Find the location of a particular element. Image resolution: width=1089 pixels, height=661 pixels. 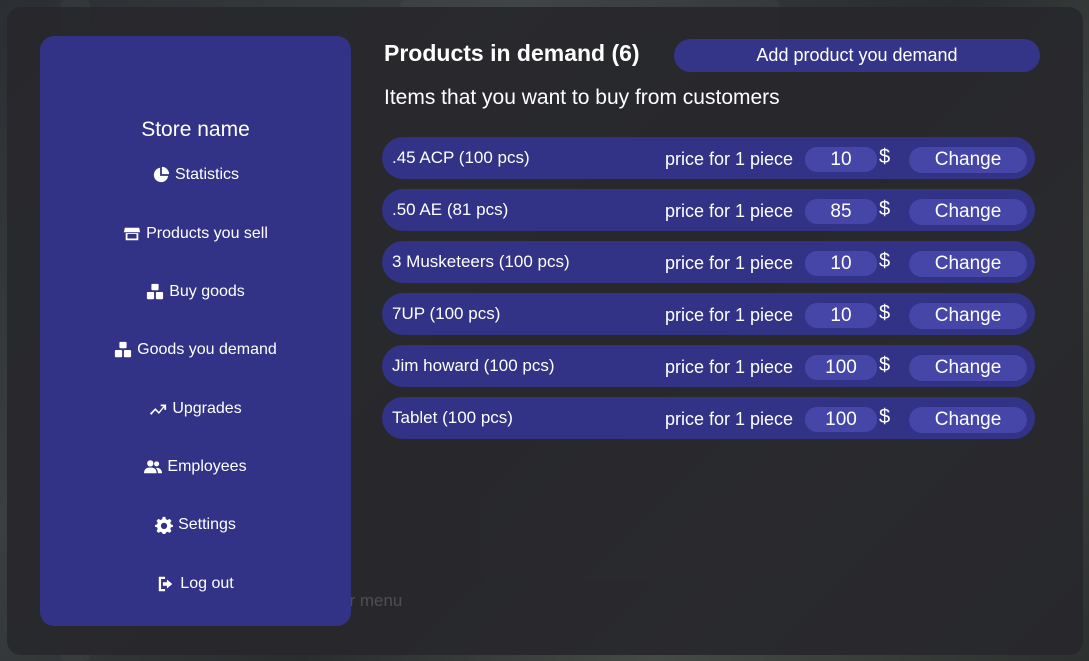

price-input: 85 is located at coordinates (841, 211).